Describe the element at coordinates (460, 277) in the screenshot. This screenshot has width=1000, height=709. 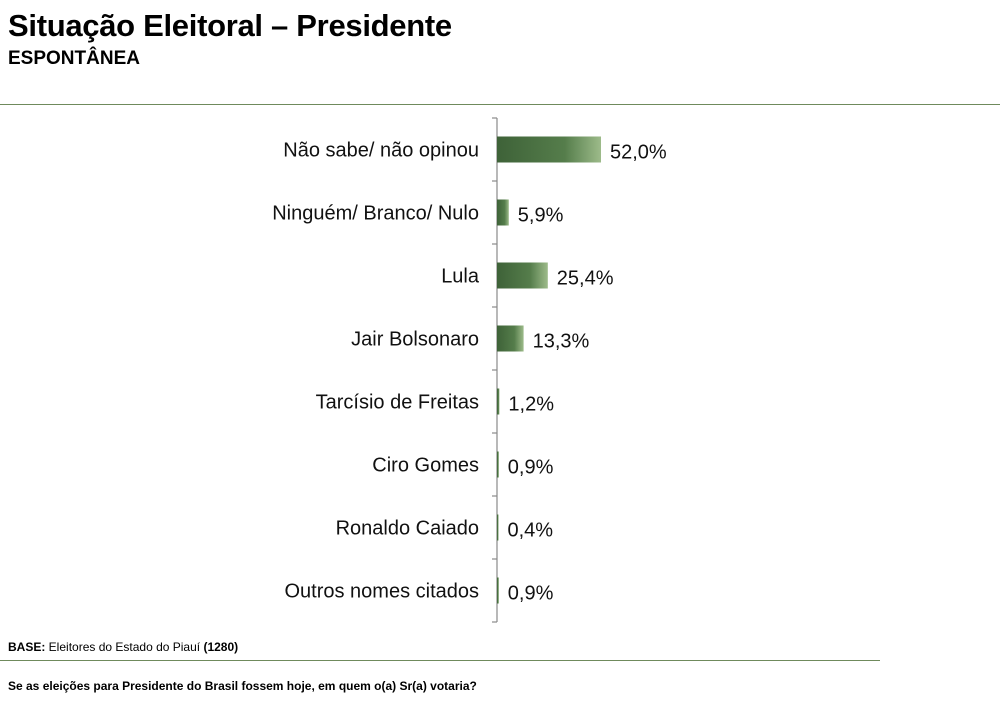
I see `category-label: Lula` at that location.